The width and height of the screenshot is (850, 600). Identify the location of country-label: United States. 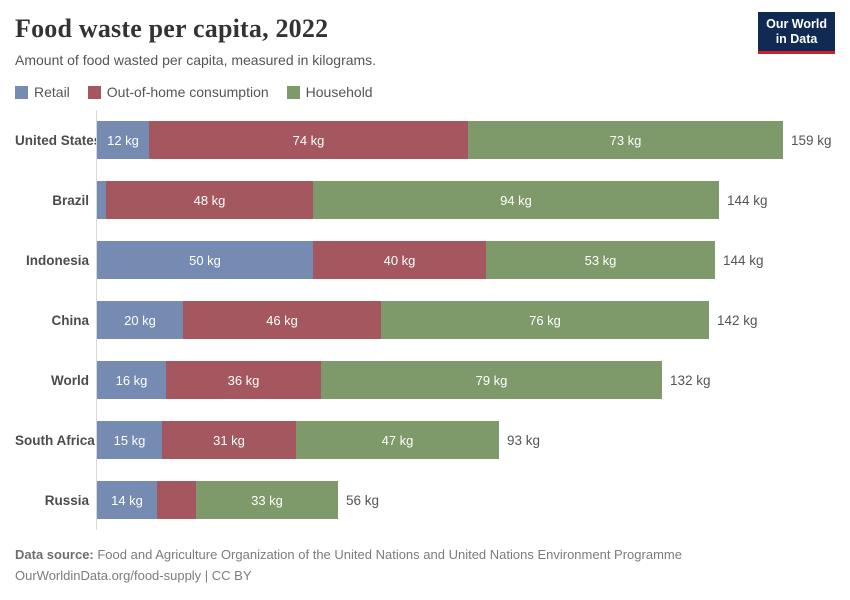
(58, 140).